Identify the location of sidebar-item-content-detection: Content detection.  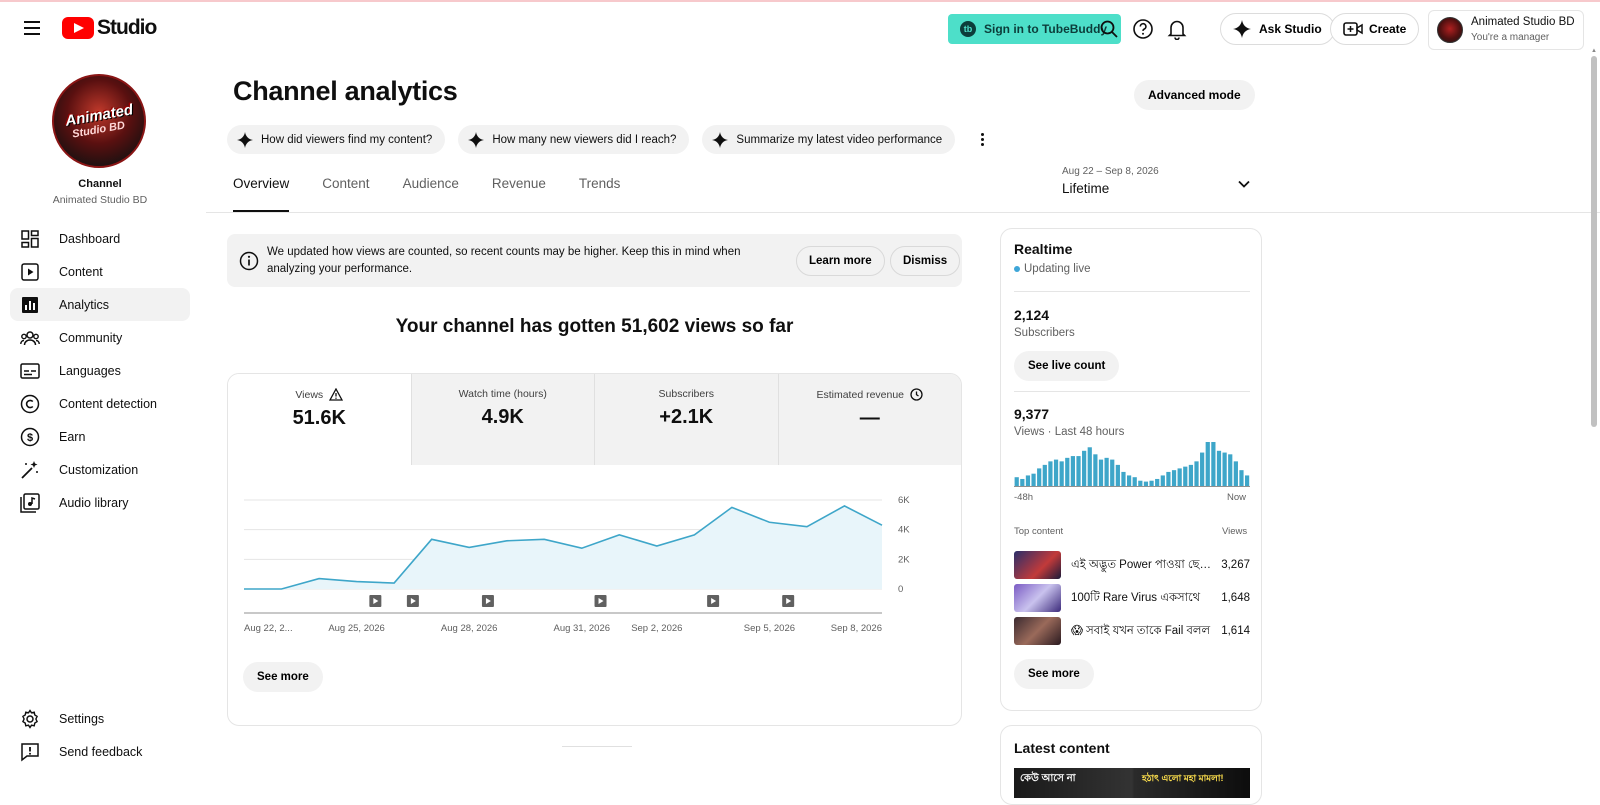
(100, 403).